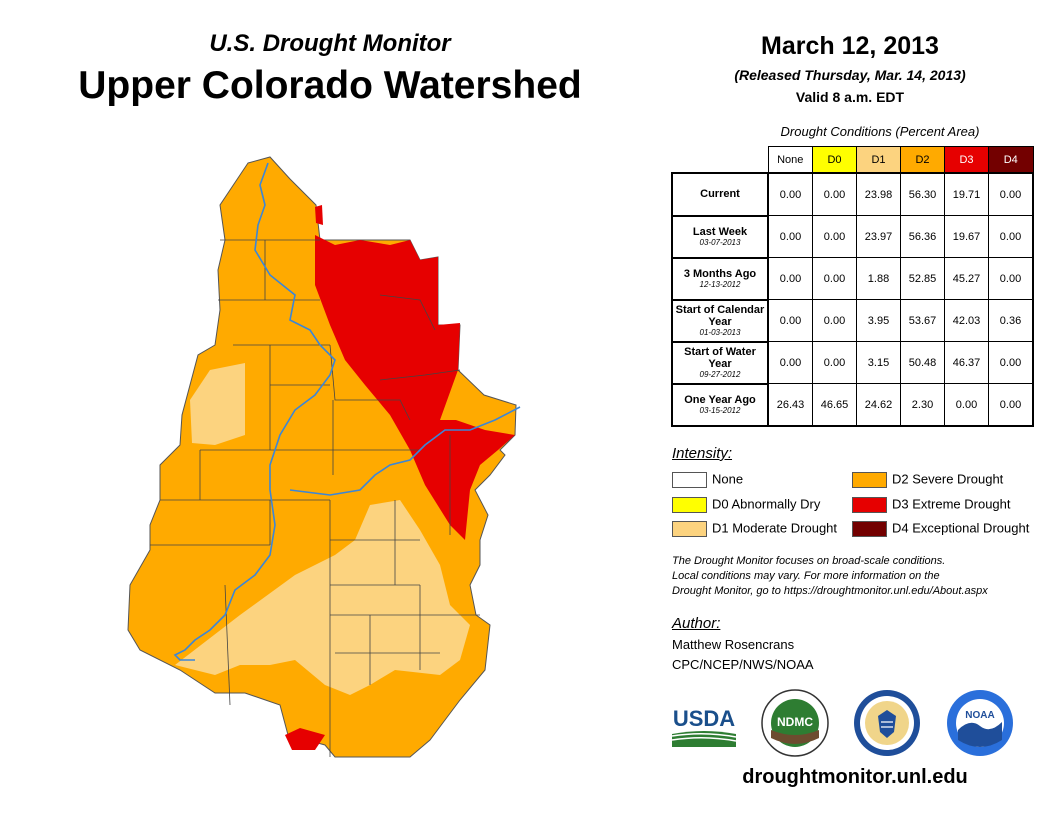 Image resolution: width=1056 pixels, height=816 pixels. What do you see at coordinates (790, 160) in the screenshot?
I see `col-header: None` at bounding box center [790, 160].